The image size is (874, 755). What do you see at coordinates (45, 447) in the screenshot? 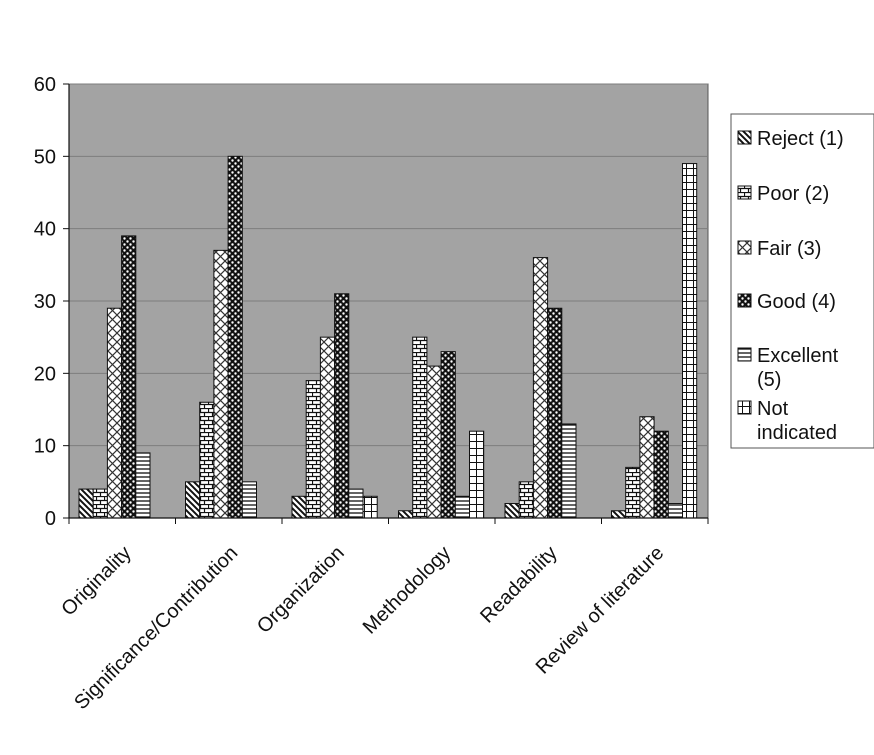
I see `y-tick-label: 10` at bounding box center [45, 447].